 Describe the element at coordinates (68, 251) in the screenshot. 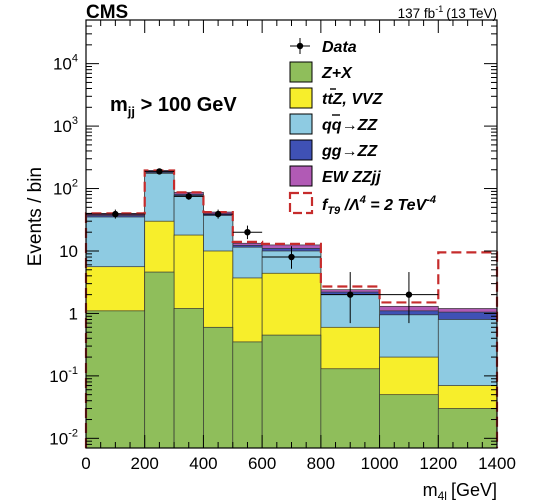

I see `y-tick-label-3: 10` at that location.